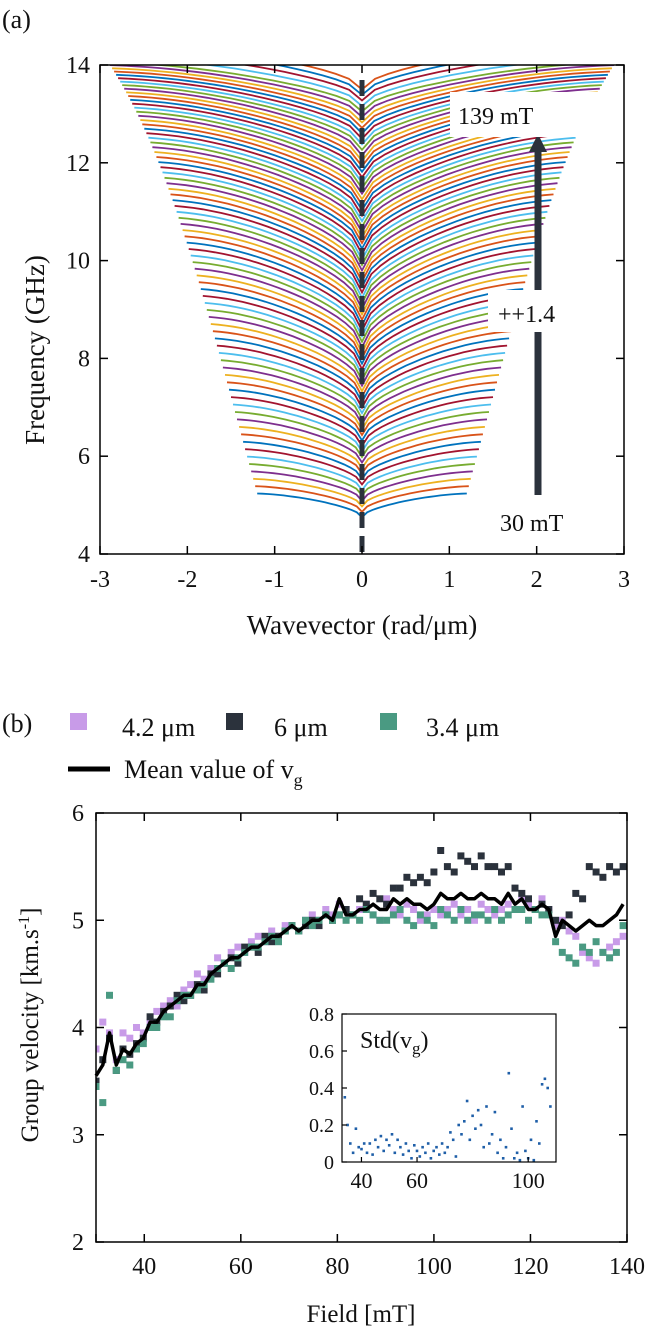 The image size is (664, 1330). What do you see at coordinates (100, 580) in the screenshot?
I see `x-tick-label: -3` at bounding box center [100, 580].